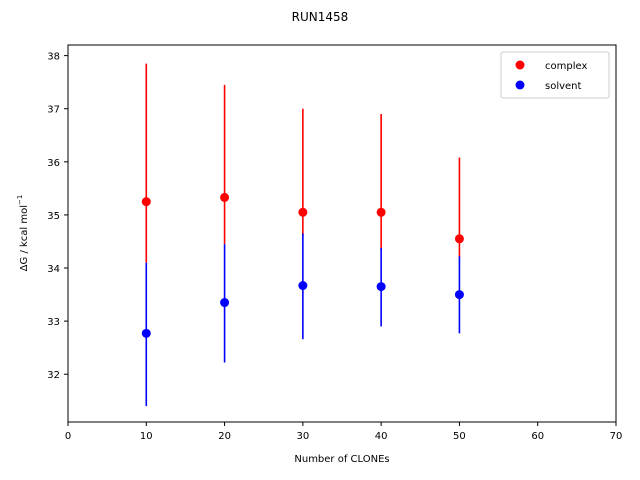 This screenshot has width=640, height=480. What do you see at coordinates (146, 436) in the screenshot?
I see `x-tick-label: 10` at bounding box center [146, 436].